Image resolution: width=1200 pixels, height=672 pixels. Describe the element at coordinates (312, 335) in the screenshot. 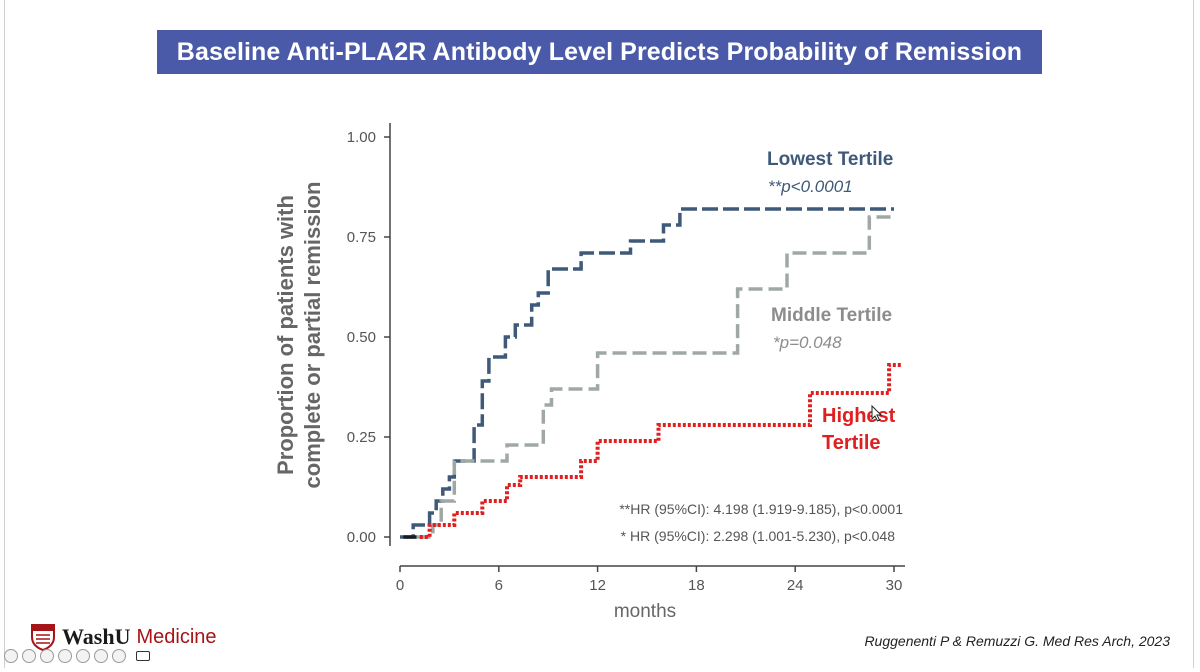

I see `y-axis-label-line2: complete or partial remission` at that location.